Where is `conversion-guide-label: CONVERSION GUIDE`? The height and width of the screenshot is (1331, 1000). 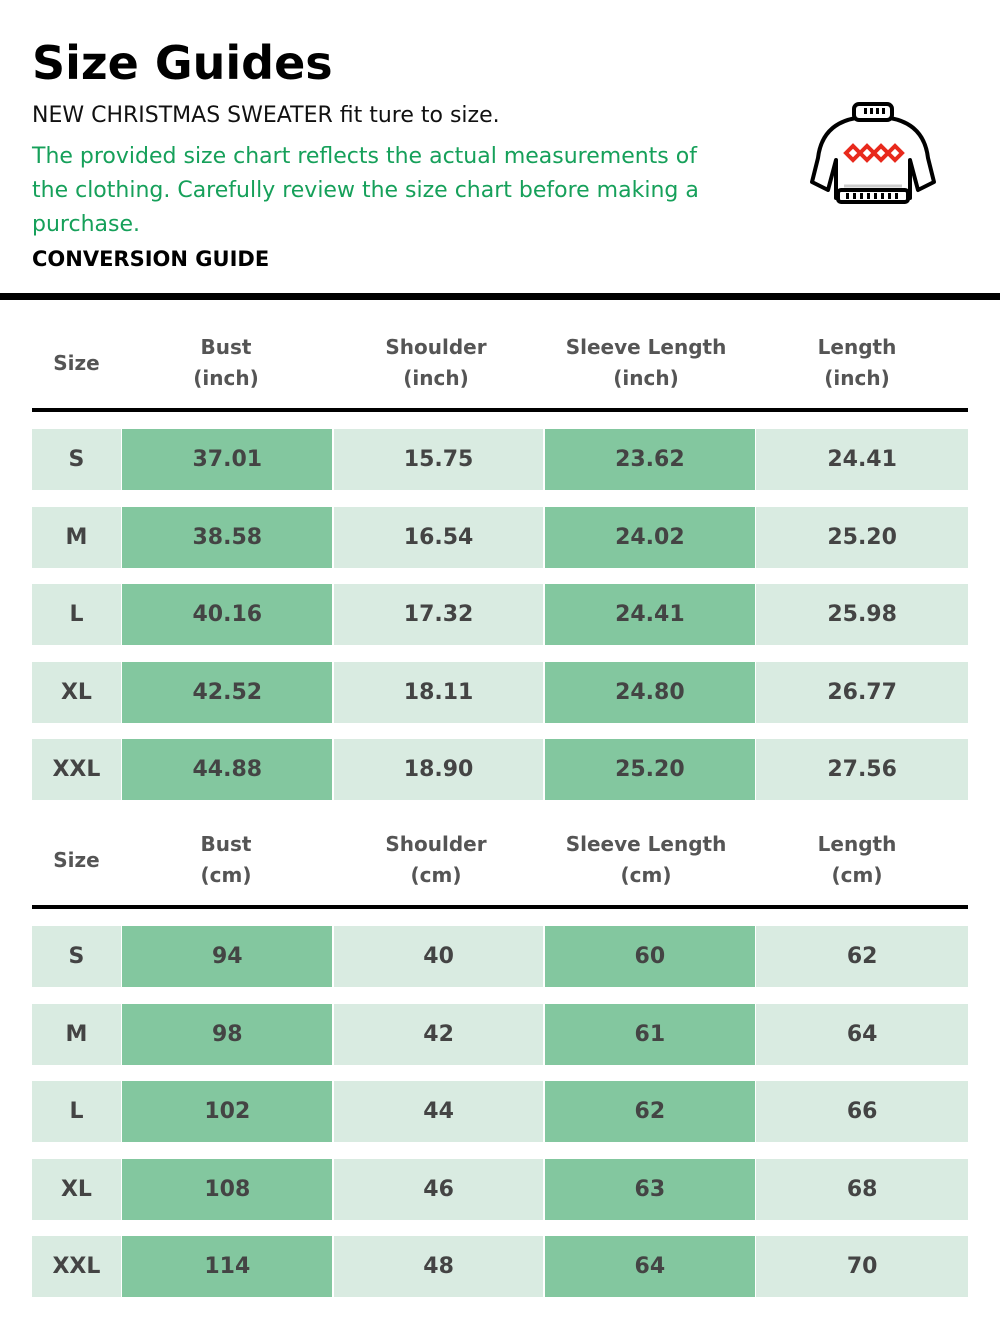
conversion-guide-label: CONVERSION GUIDE is located at coordinates (151, 259).